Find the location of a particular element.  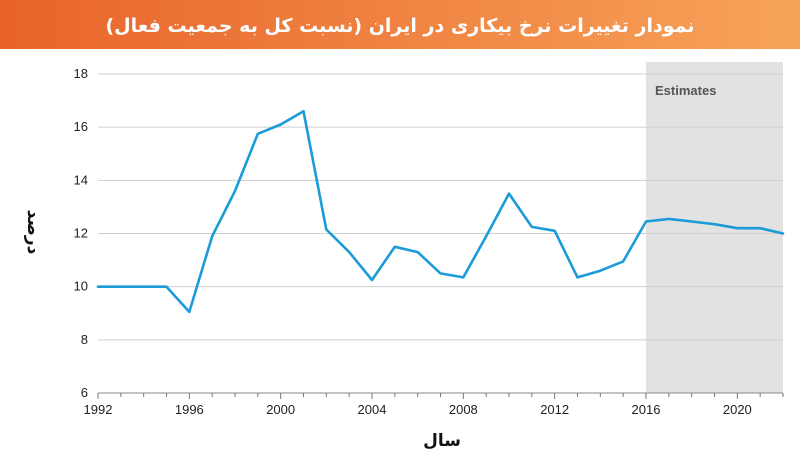

y-tick-label: 8 is located at coordinates (84, 339).